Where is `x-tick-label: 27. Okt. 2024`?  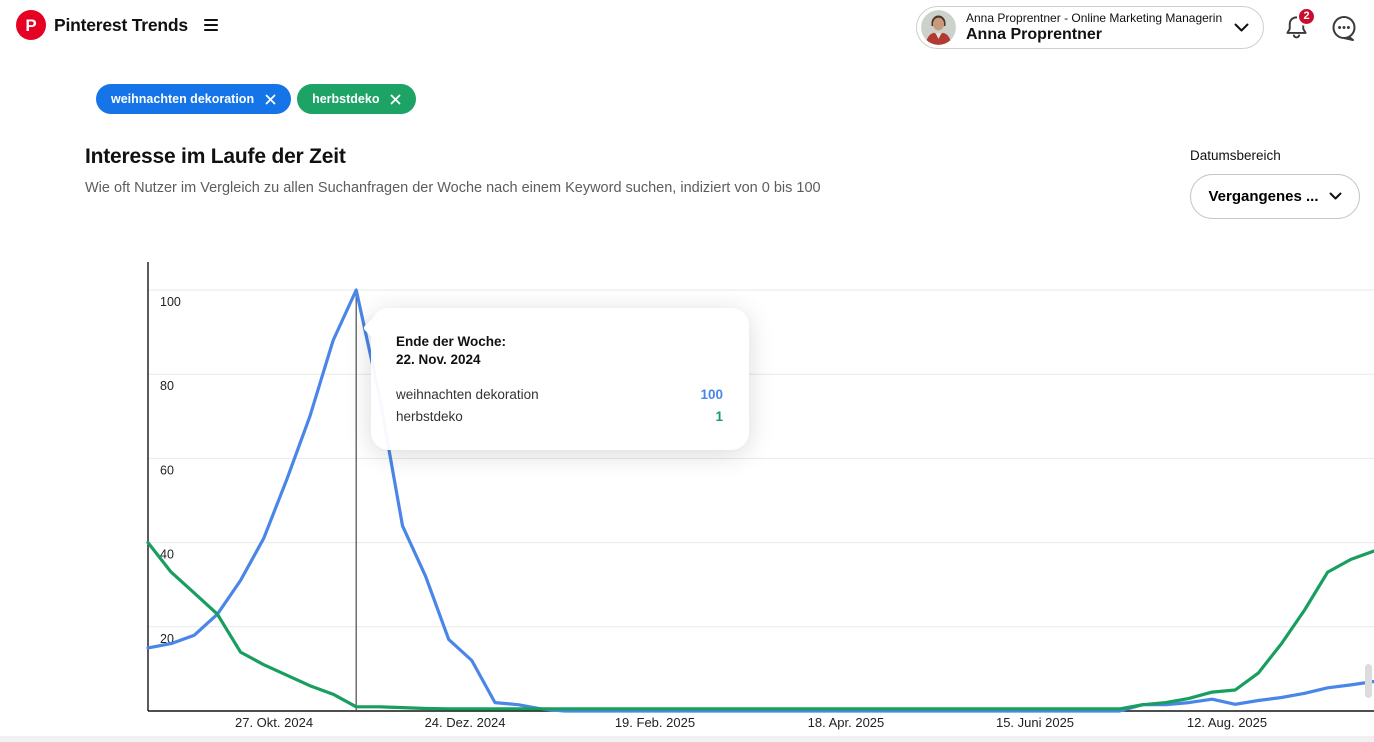 x-tick-label: 27. Okt. 2024 is located at coordinates (274, 722).